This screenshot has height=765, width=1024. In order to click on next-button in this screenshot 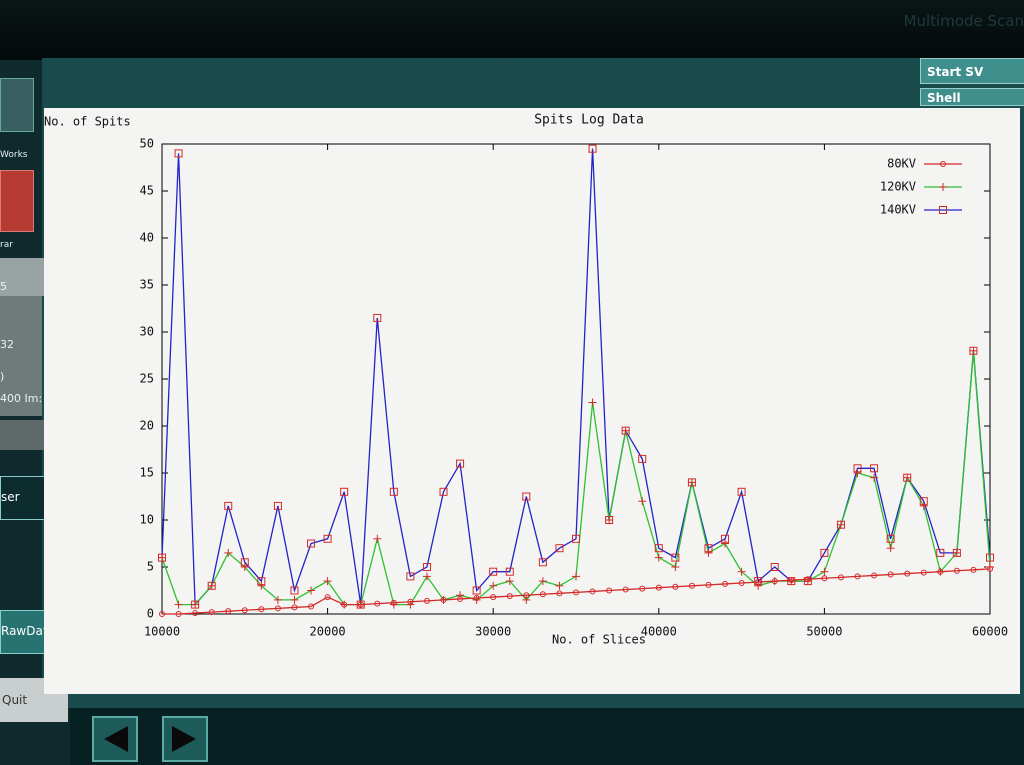, I will do `click(185, 739)`.